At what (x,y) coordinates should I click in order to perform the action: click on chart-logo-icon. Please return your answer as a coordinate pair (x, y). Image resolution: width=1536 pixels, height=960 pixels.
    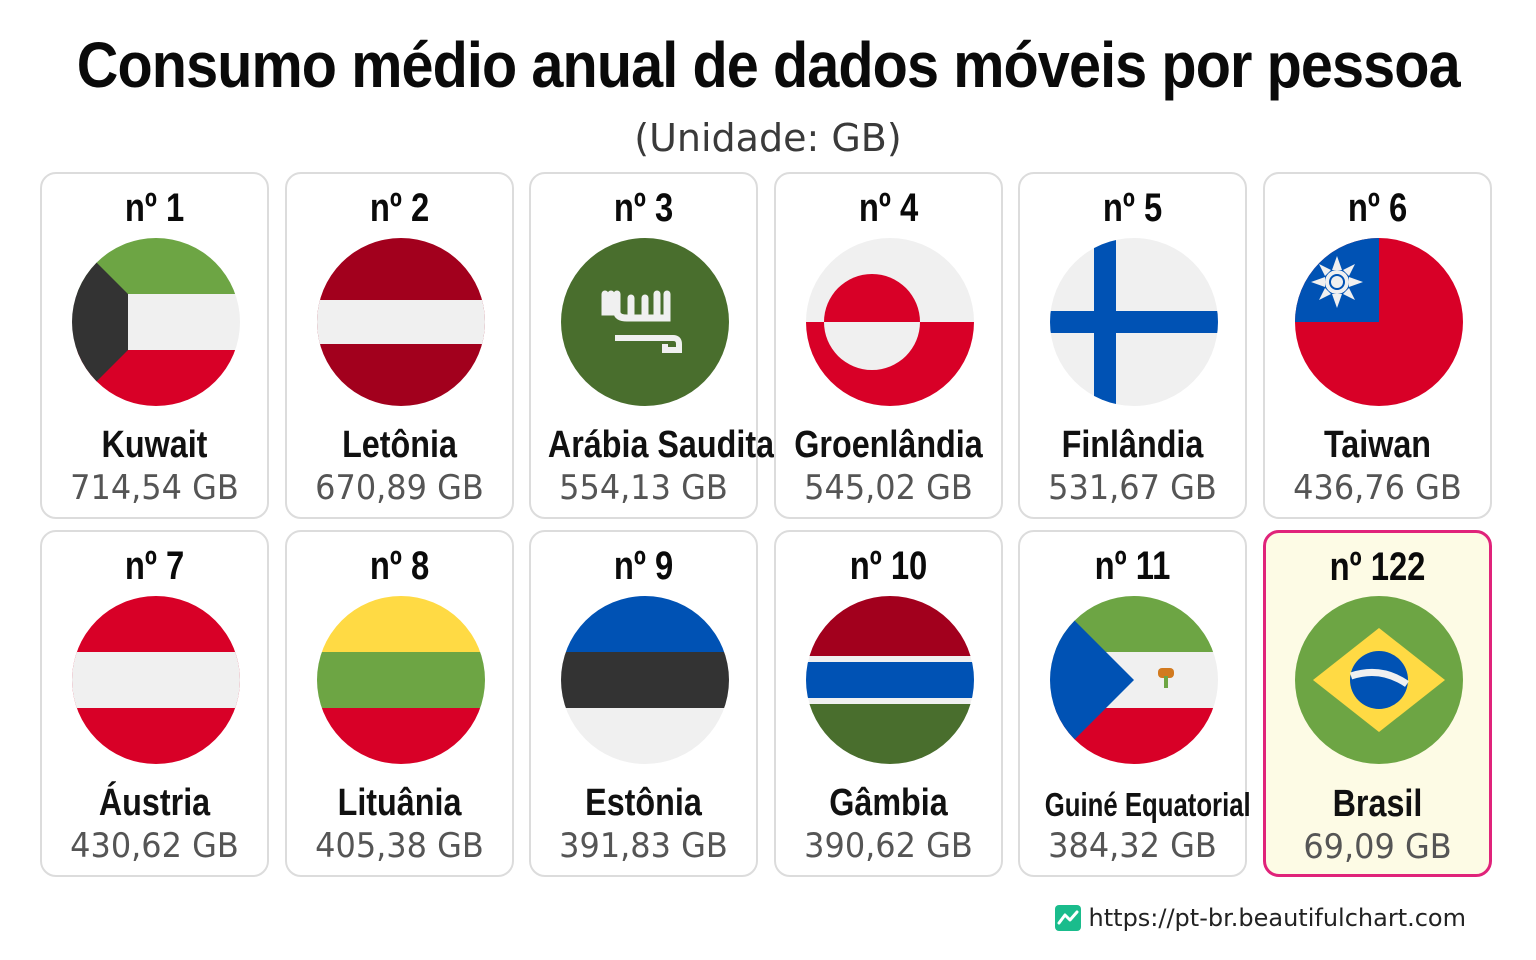
    Looking at the image, I should click on (1067, 918).